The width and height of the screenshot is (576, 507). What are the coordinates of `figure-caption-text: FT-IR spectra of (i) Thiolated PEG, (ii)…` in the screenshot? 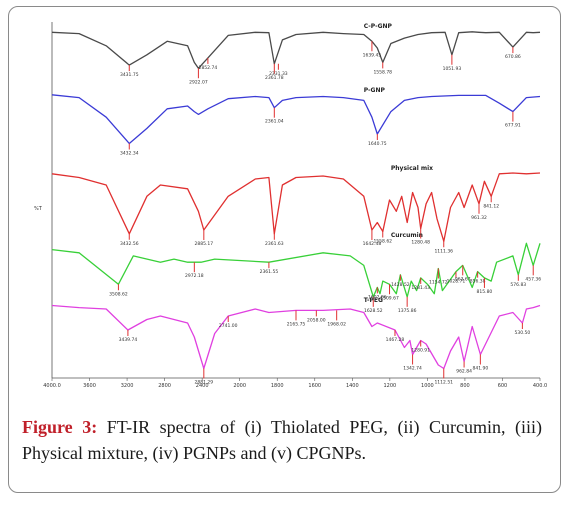 It's located at (282, 440).